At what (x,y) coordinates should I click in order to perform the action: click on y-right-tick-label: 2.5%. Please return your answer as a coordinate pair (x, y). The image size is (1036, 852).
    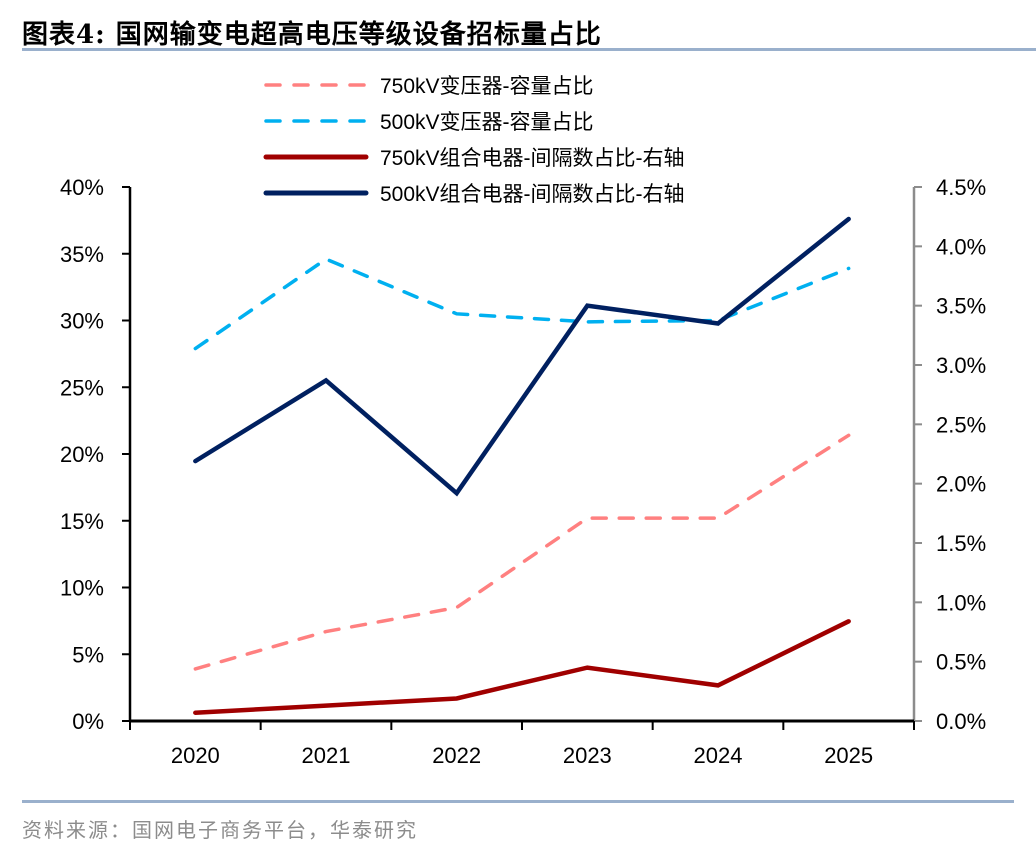
    Looking at the image, I should click on (961, 424).